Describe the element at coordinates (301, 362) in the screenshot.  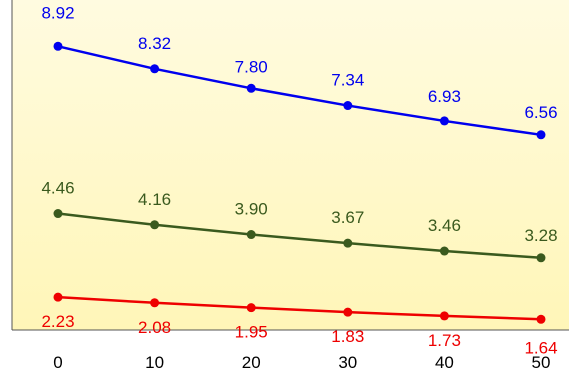
I see `x-tick-labels: 0 10 20 30 40 50` at that location.